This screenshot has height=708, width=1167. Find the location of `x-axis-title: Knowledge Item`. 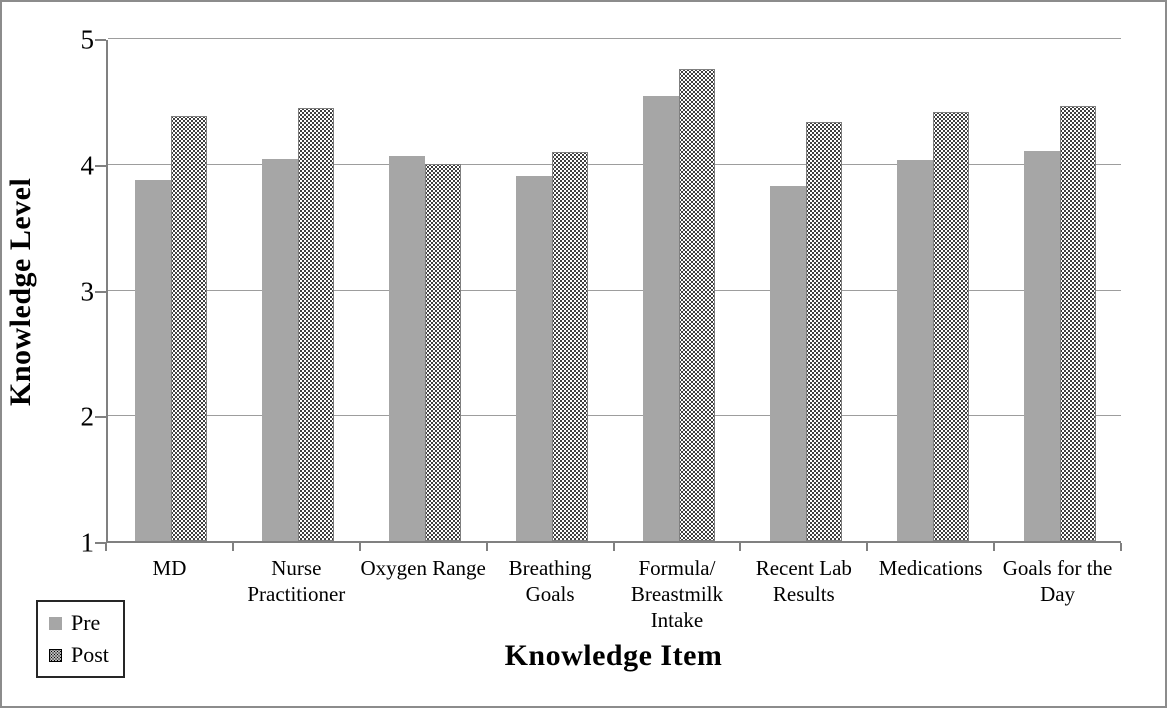

x-axis-title: Knowledge Item is located at coordinates (613, 655).